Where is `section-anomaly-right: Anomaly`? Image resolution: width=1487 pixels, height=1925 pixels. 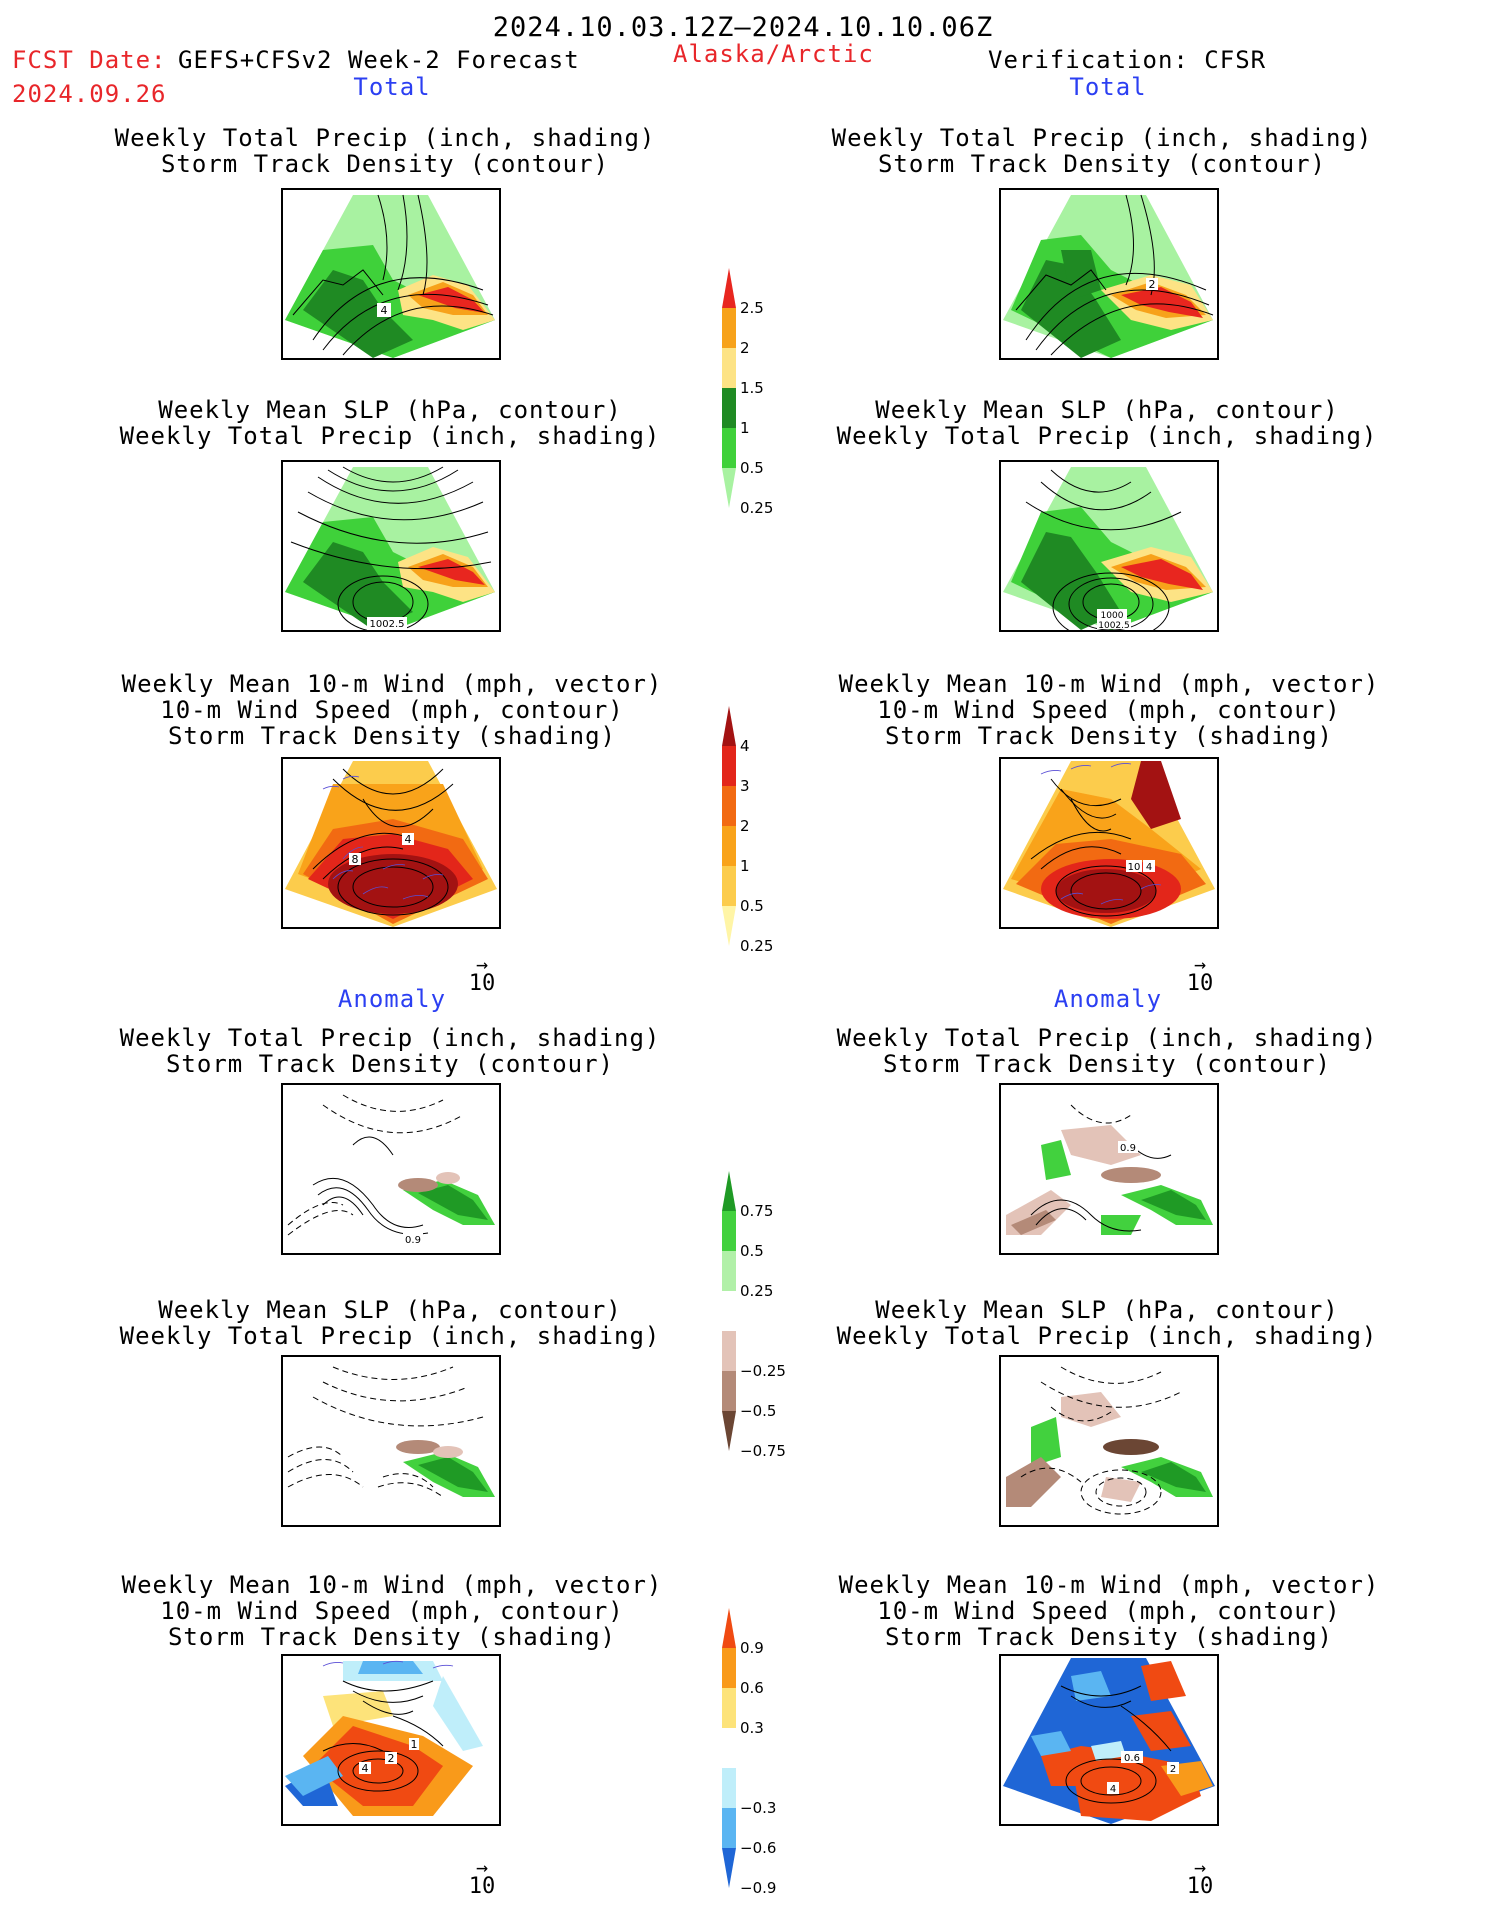
section-anomaly-right: Anomaly is located at coordinates (1108, 999).